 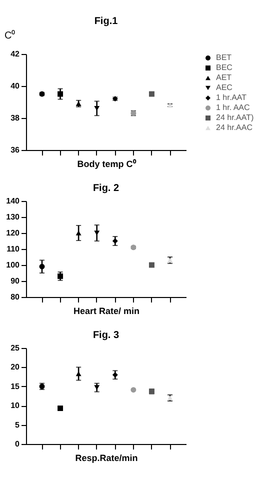 I want to click on legend-label: 24 hr.AAC, so click(x=234, y=127).